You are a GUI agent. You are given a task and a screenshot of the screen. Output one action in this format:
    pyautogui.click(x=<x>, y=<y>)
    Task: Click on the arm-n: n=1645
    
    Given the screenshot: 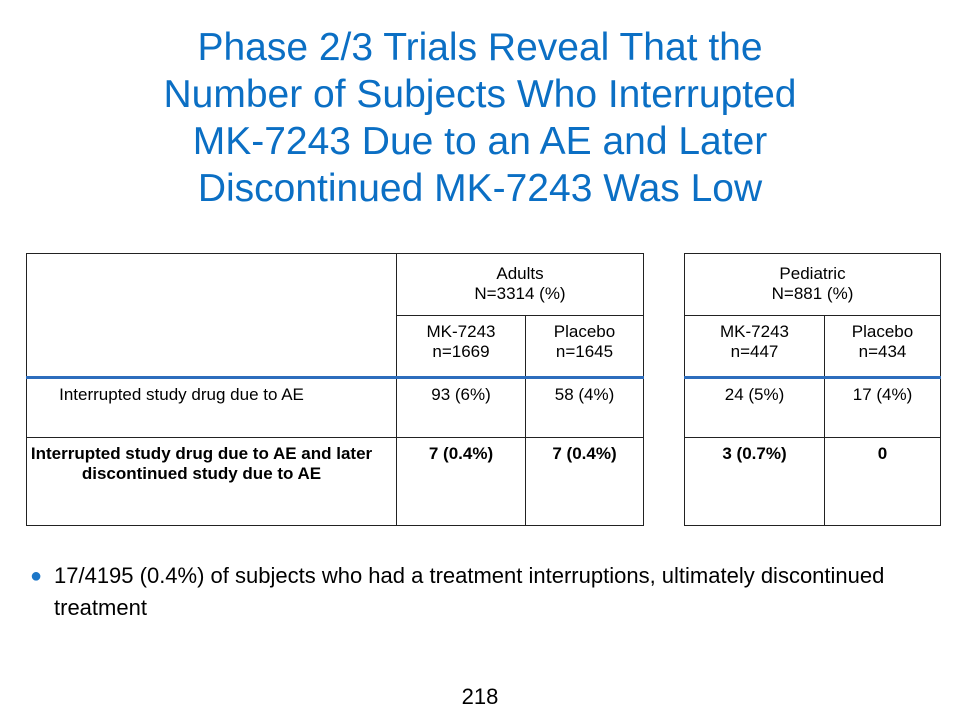 What is the action you would take?
    pyautogui.click(x=584, y=351)
    